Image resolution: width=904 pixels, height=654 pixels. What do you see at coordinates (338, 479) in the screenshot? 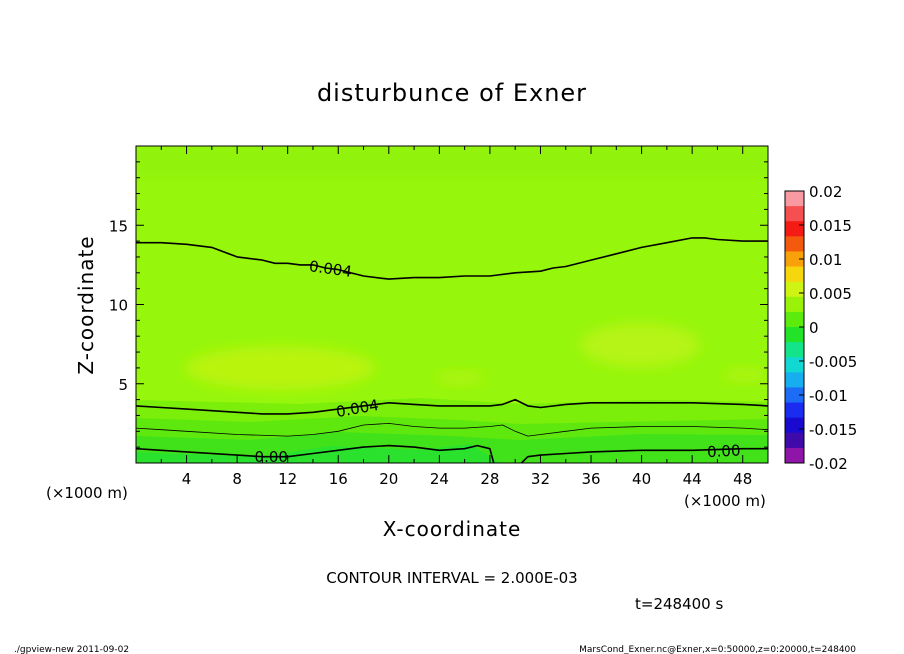
I see `x-tick-label: 16` at bounding box center [338, 479].